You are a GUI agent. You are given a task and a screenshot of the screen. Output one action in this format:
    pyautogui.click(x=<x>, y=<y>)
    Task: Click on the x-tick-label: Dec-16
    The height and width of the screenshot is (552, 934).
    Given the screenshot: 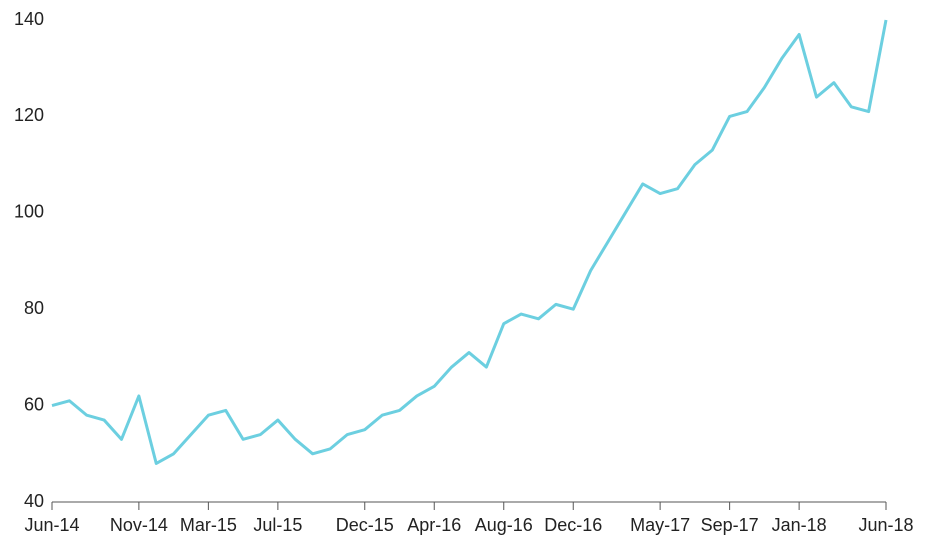 What is the action you would take?
    pyautogui.click(x=573, y=525)
    